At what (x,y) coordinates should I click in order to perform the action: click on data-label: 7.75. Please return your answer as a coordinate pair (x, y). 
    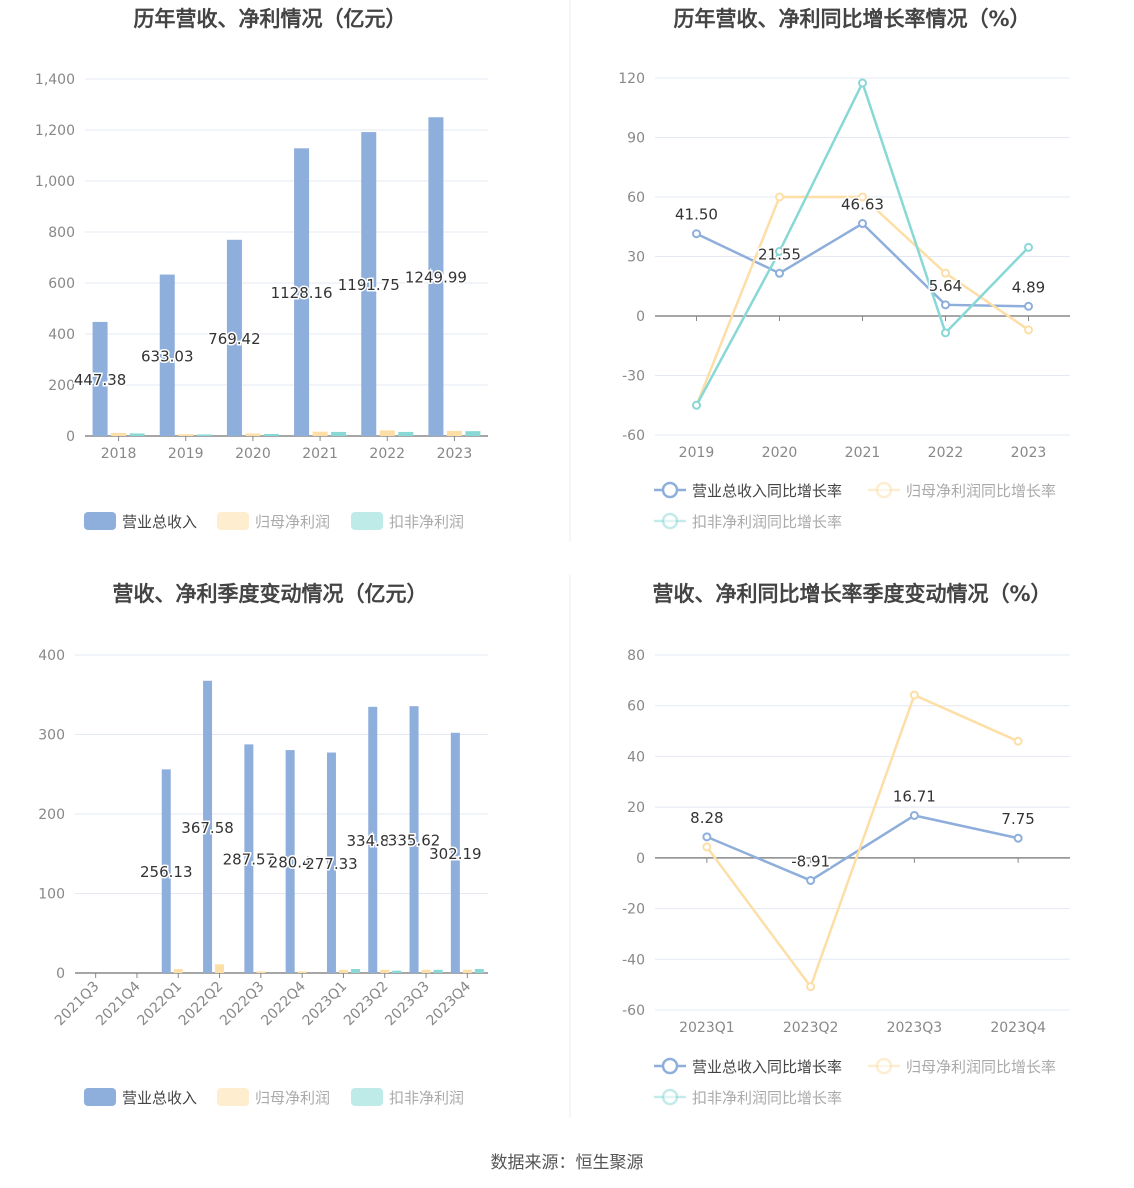
    Looking at the image, I should click on (1017, 819).